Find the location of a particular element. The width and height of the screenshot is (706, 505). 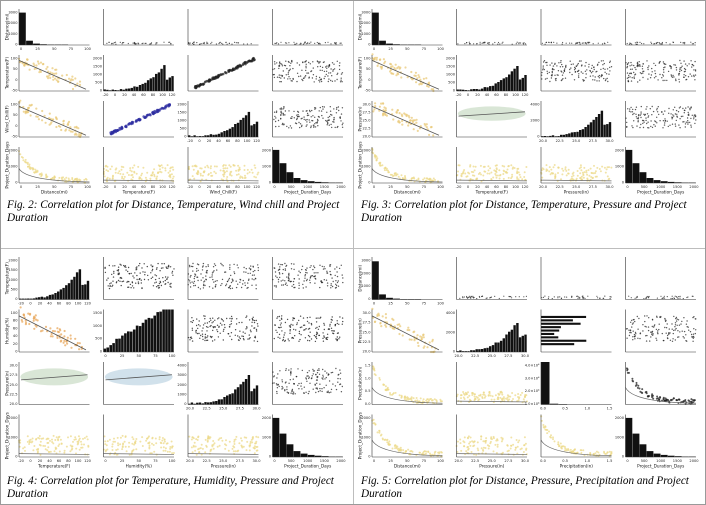

x-tick-label: 27.5 is located at coordinates (240, 409).